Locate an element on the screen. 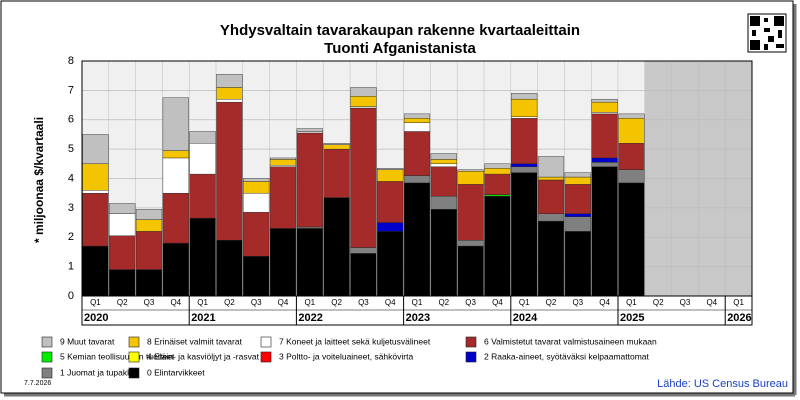 This screenshot has width=800, height=400. year-label: 2023 is located at coordinates (418, 318).